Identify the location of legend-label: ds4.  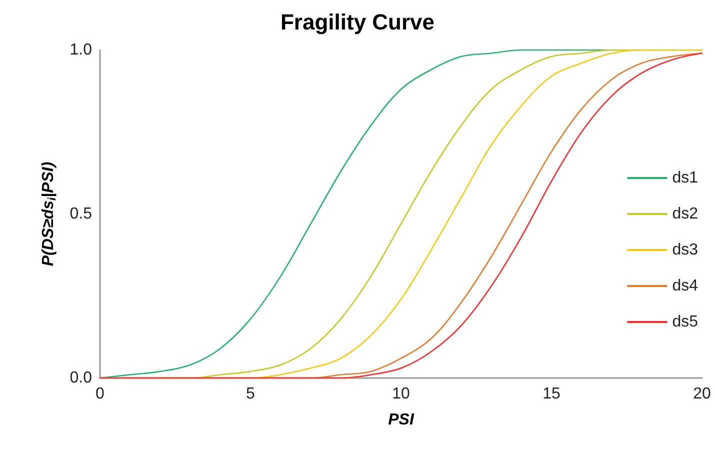
(685, 286).